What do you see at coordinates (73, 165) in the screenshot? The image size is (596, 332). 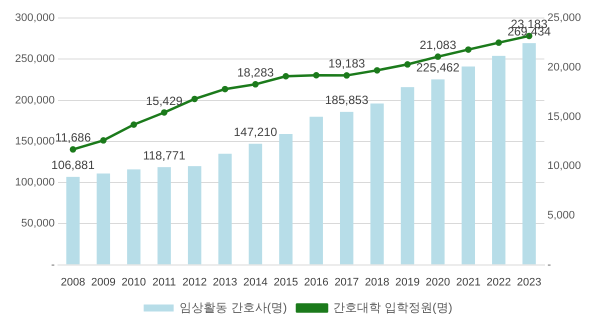 I see `data-label: 106,881` at bounding box center [73, 165].